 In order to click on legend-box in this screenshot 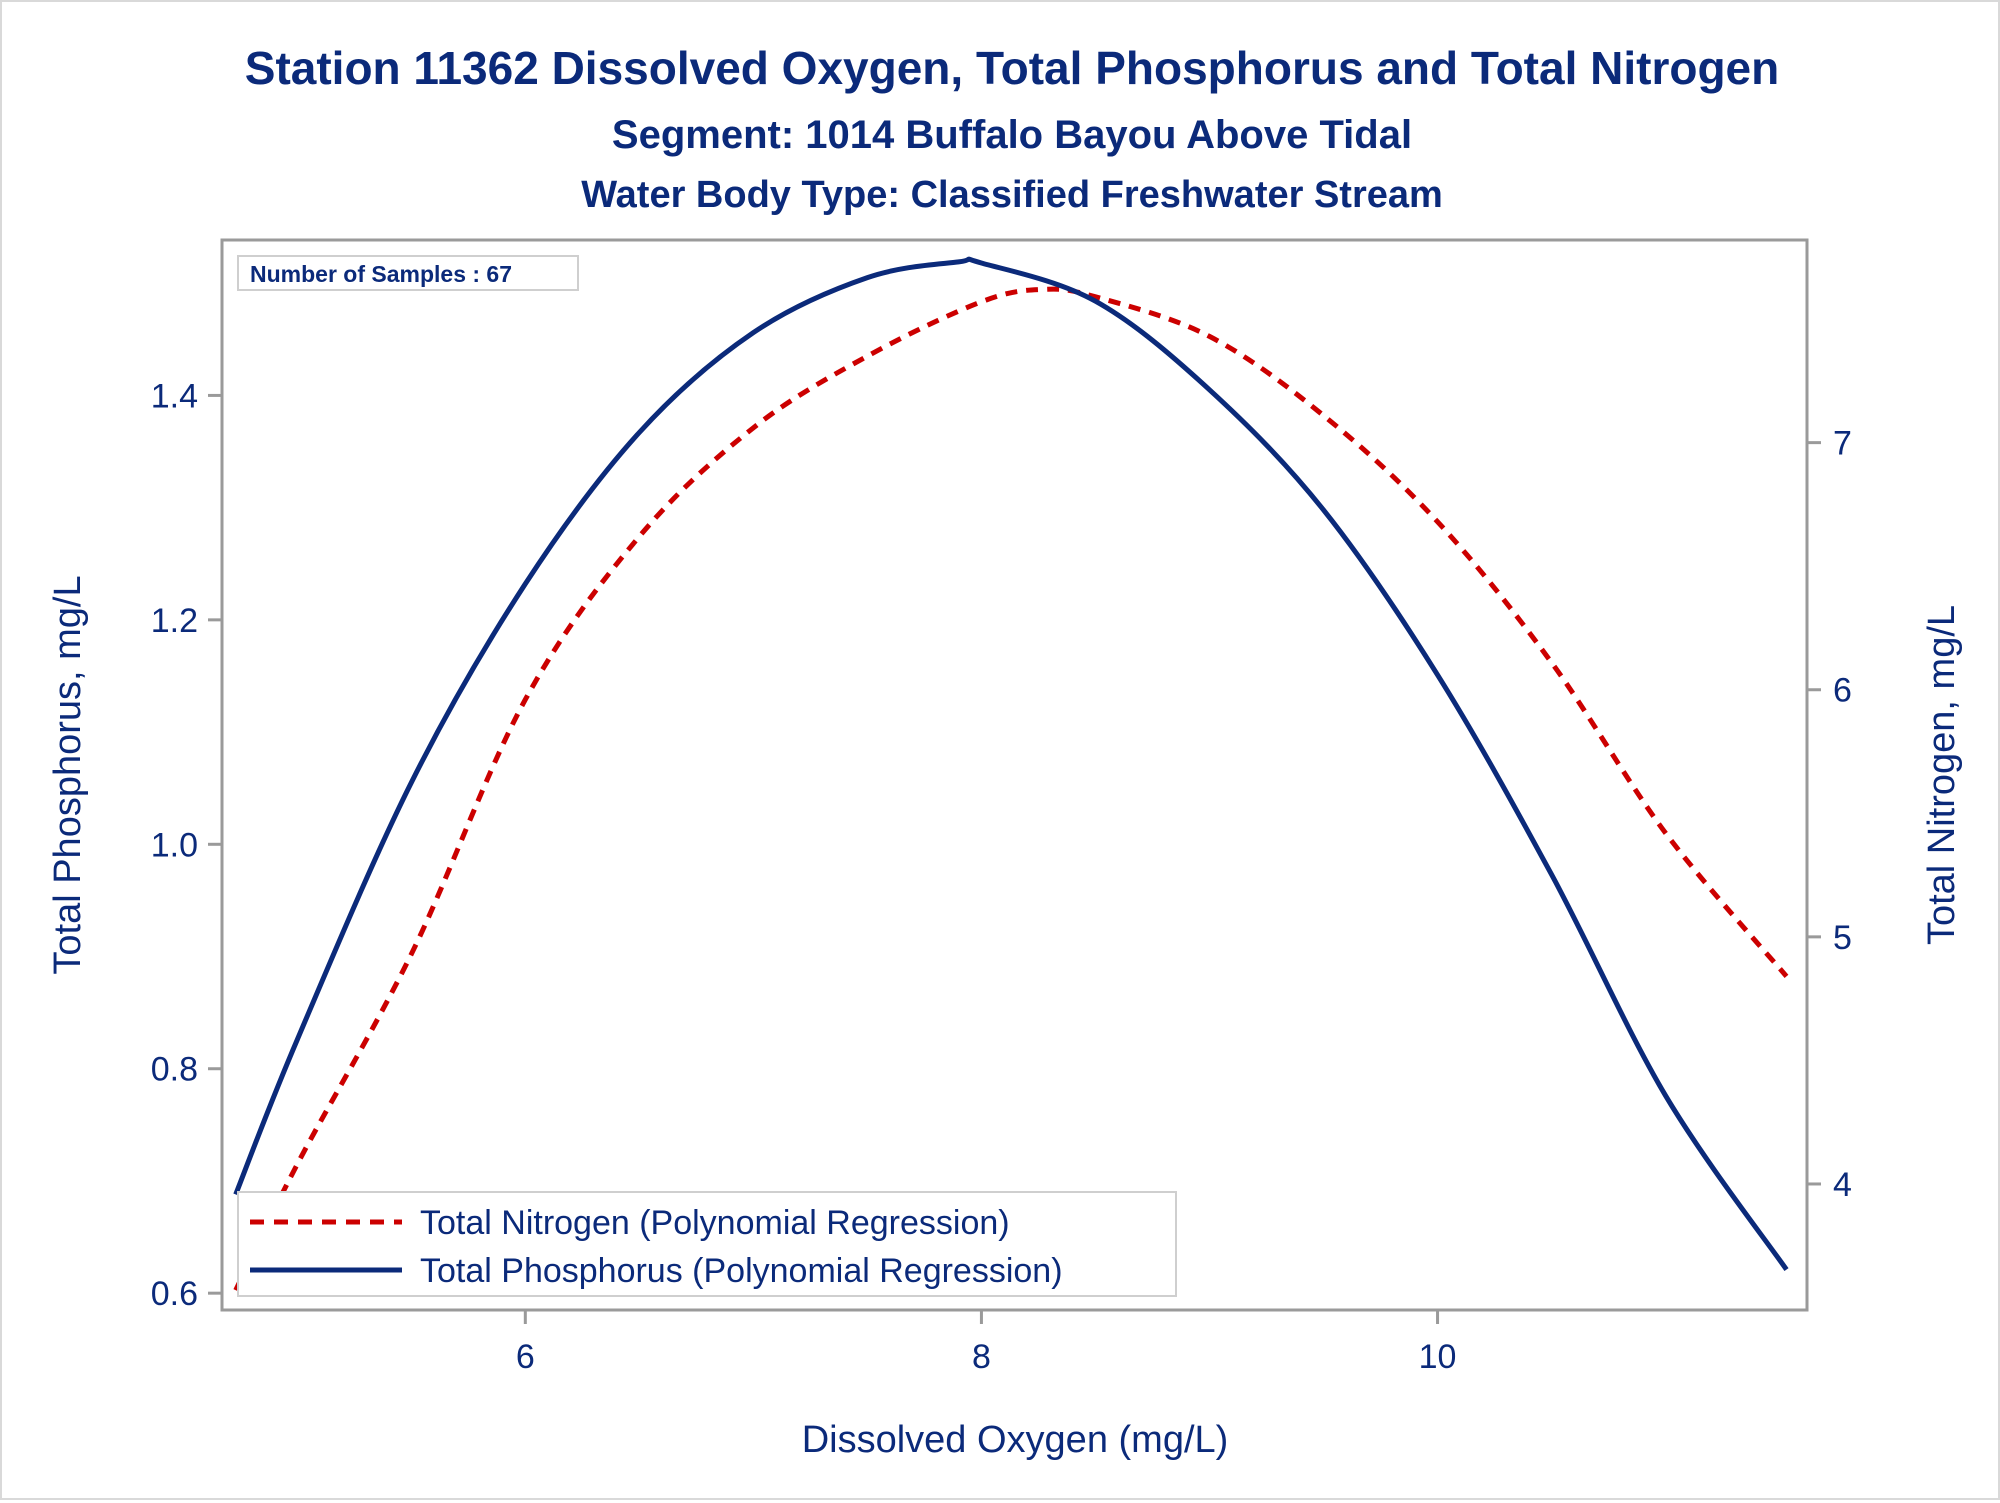, I will do `click(707, 1244)`.